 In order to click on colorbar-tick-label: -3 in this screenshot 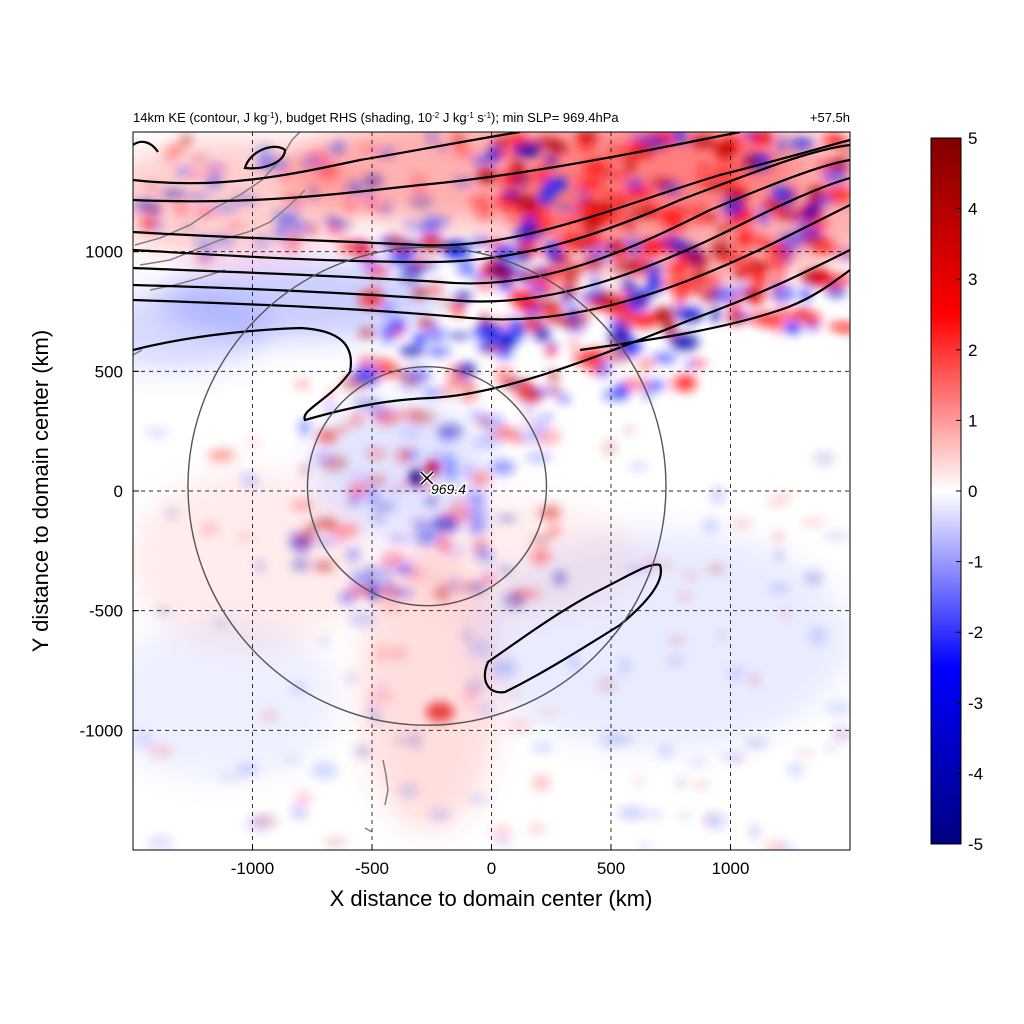, I will do `click(975, 703)`.